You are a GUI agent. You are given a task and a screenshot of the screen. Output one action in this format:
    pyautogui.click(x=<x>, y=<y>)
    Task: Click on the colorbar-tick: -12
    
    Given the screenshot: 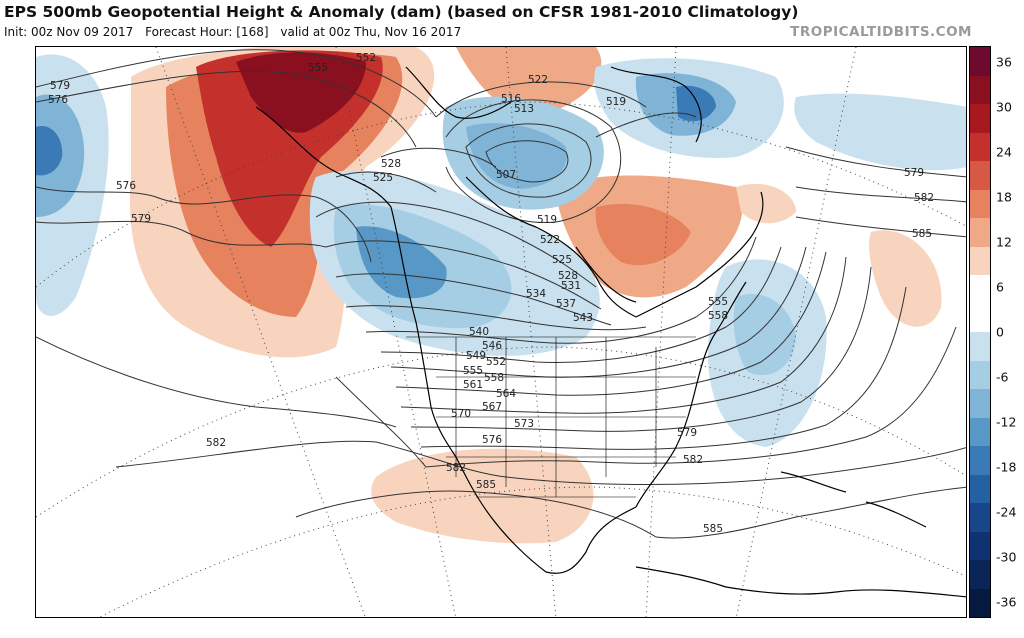 What is the action you would take?
    pyautogui.click(x=1006, y=422)
    